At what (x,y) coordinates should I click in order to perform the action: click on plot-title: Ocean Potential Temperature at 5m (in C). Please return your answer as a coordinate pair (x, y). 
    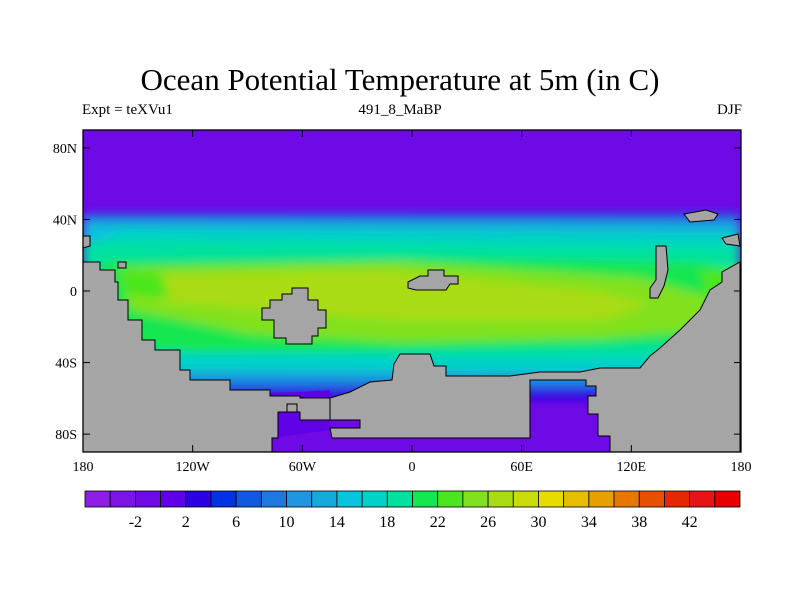
    Looking at the image, I should click on (400, 79).